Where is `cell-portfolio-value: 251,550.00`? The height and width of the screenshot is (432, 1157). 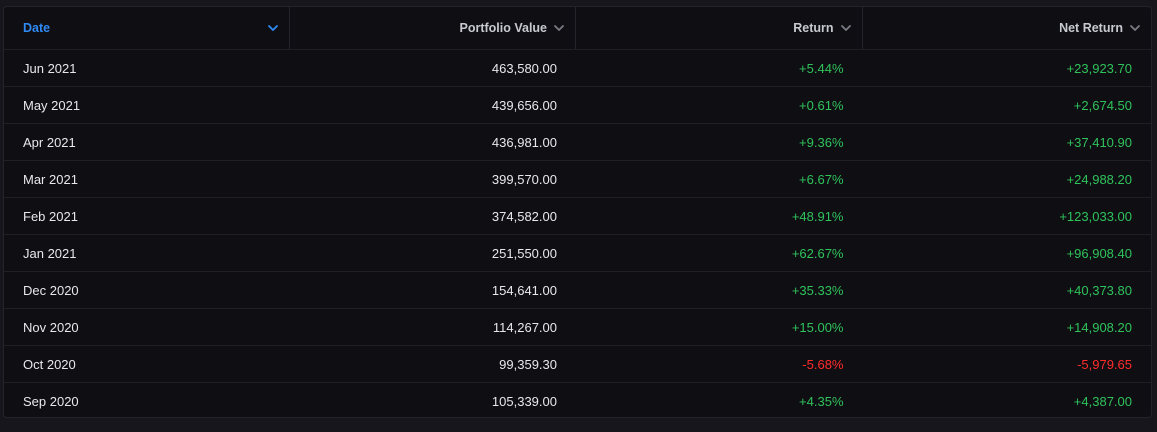
cell-portfolio-value: 251,550.00 is located at coordinates (524, 253).